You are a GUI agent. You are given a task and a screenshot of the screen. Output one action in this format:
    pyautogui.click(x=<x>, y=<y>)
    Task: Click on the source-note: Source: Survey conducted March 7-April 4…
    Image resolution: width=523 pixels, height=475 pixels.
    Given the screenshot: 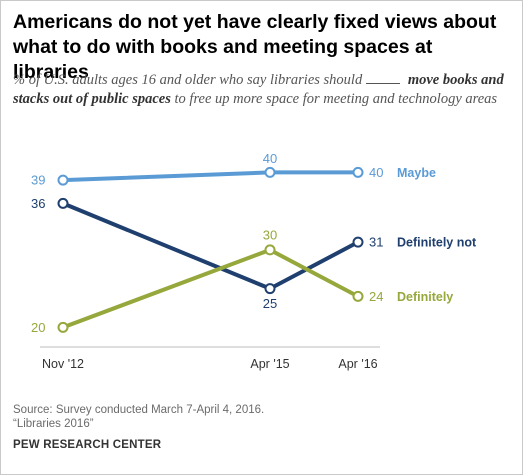 What is the action you would take?
    pyautogui.click(x=138, y=417)
    